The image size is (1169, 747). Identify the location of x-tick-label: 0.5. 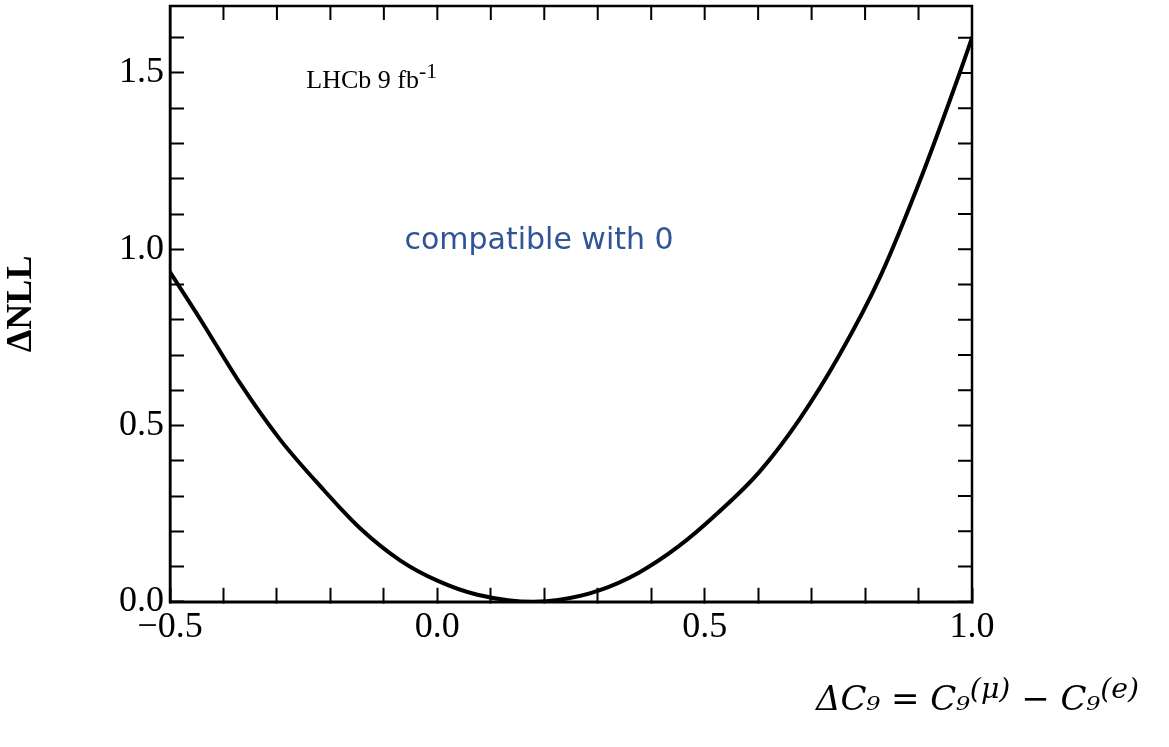
(705, 624).